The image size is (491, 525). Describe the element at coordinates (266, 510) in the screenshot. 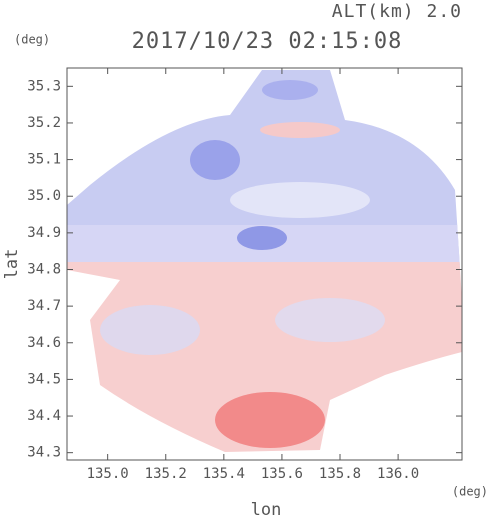

I see `x-axis-label: lon` at that location.